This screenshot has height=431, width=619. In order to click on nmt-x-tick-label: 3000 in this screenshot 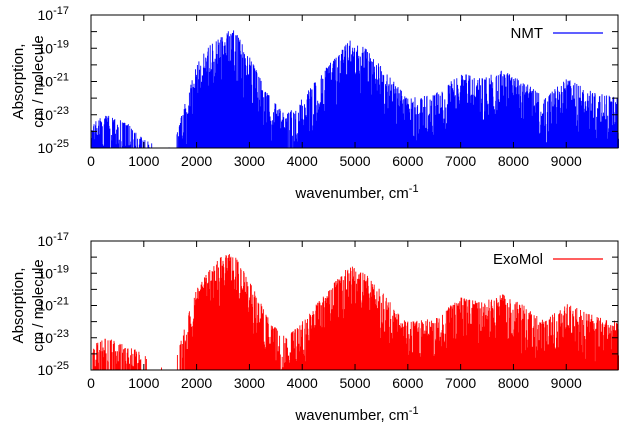, I will do `click(249, 161)`.